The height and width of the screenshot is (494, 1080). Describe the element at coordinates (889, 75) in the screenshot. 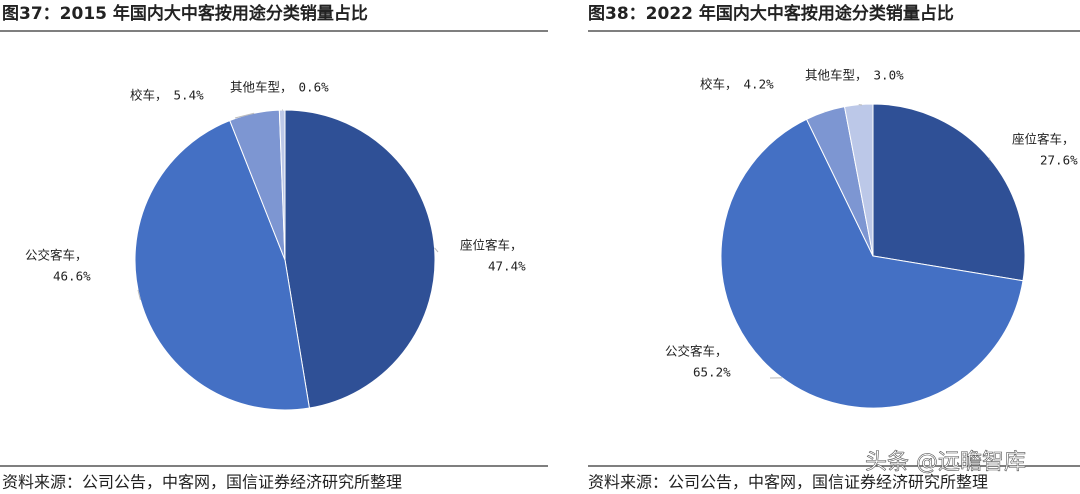

I see `value-label: 3.0%` at that location.